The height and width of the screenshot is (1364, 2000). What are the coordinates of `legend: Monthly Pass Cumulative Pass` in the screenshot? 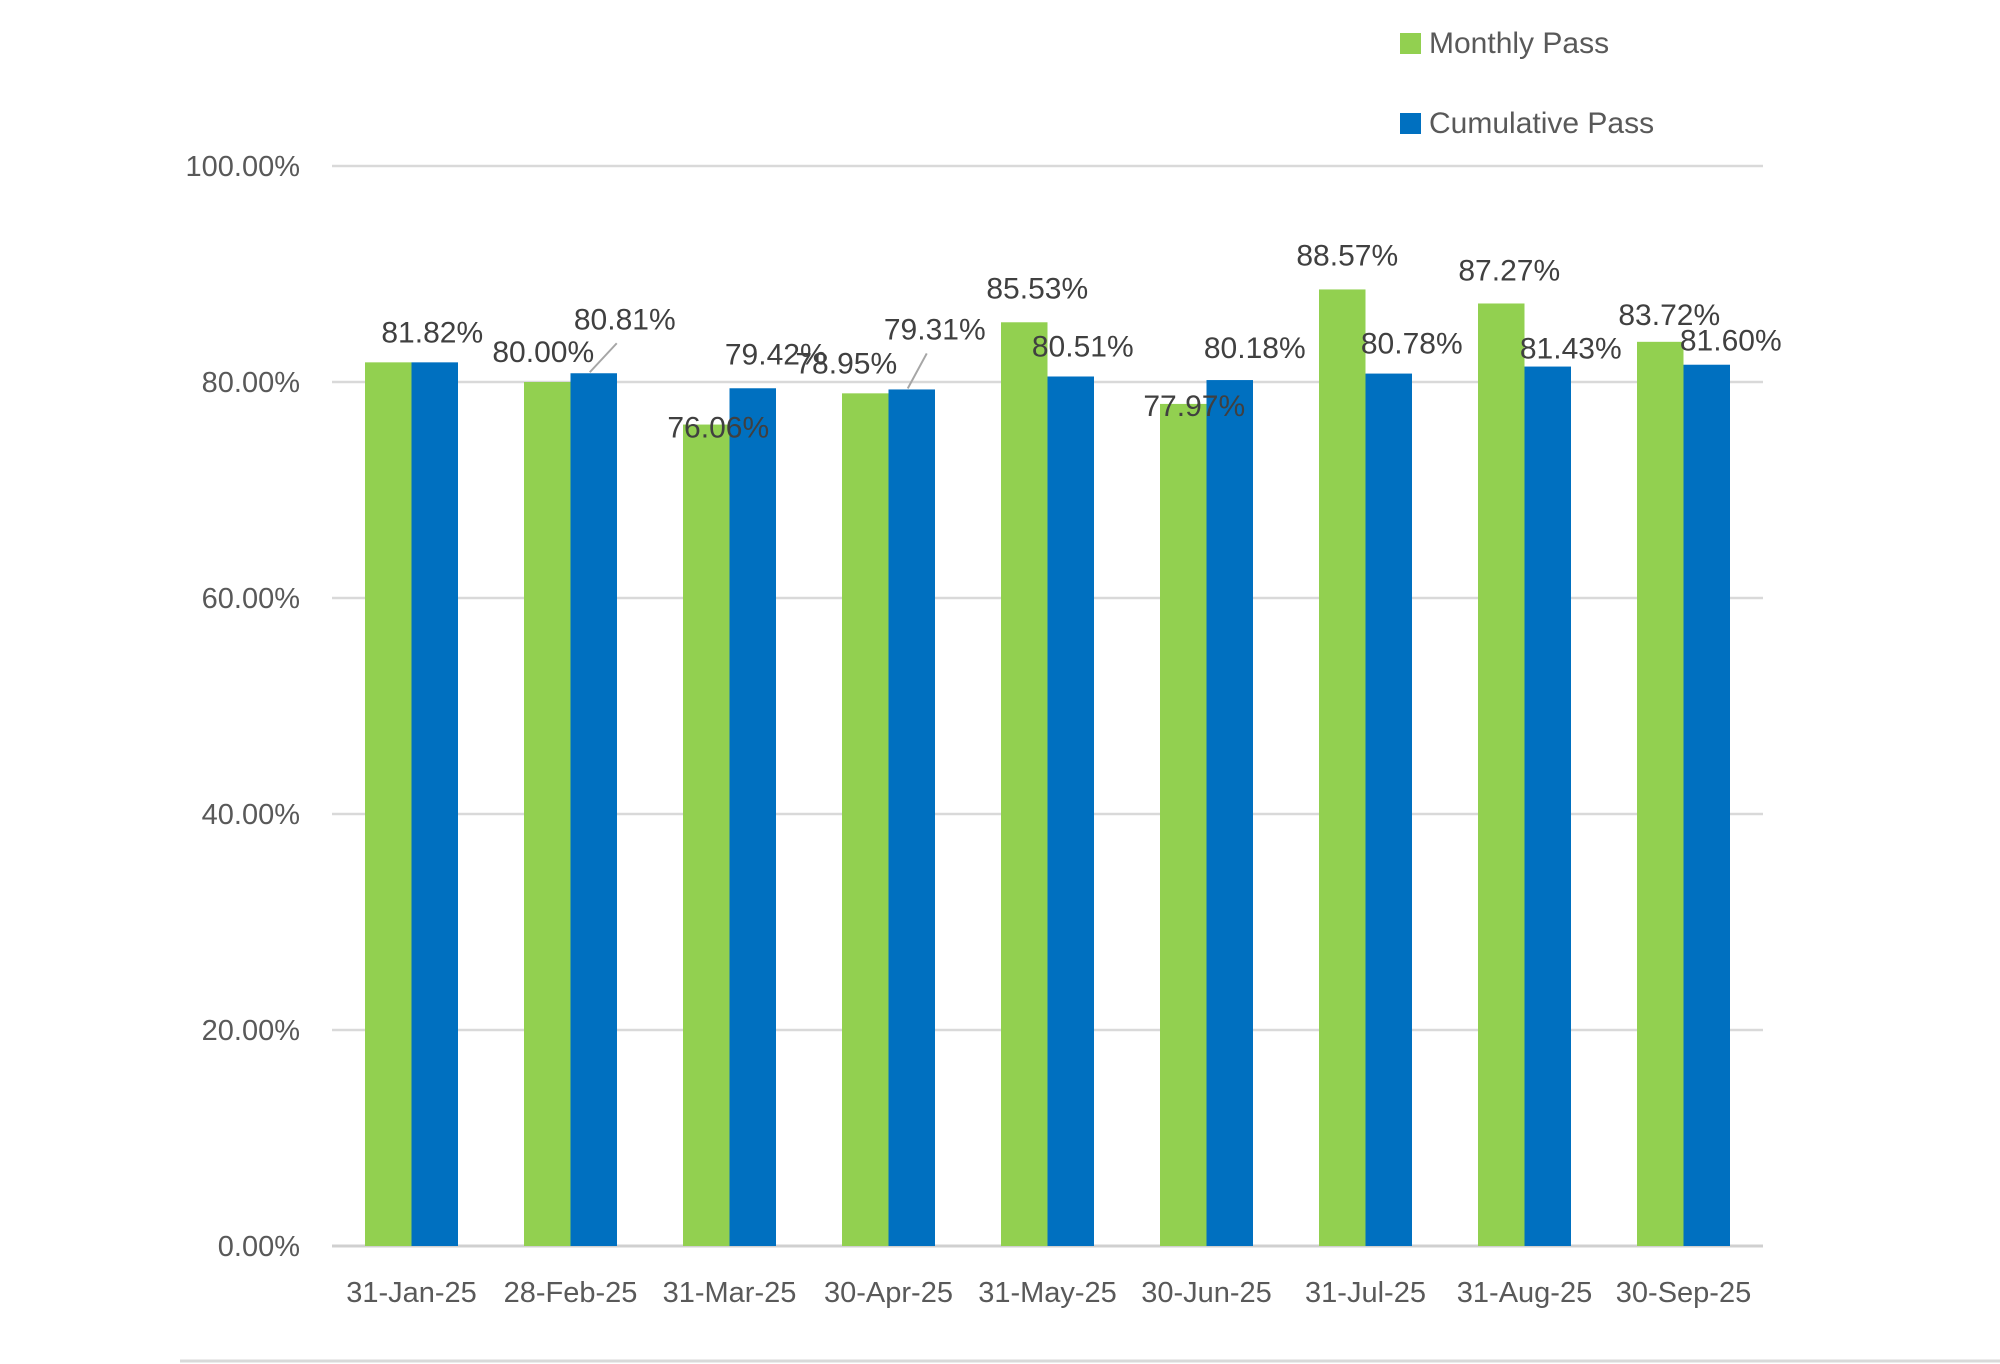 It's located at (1527, 83).